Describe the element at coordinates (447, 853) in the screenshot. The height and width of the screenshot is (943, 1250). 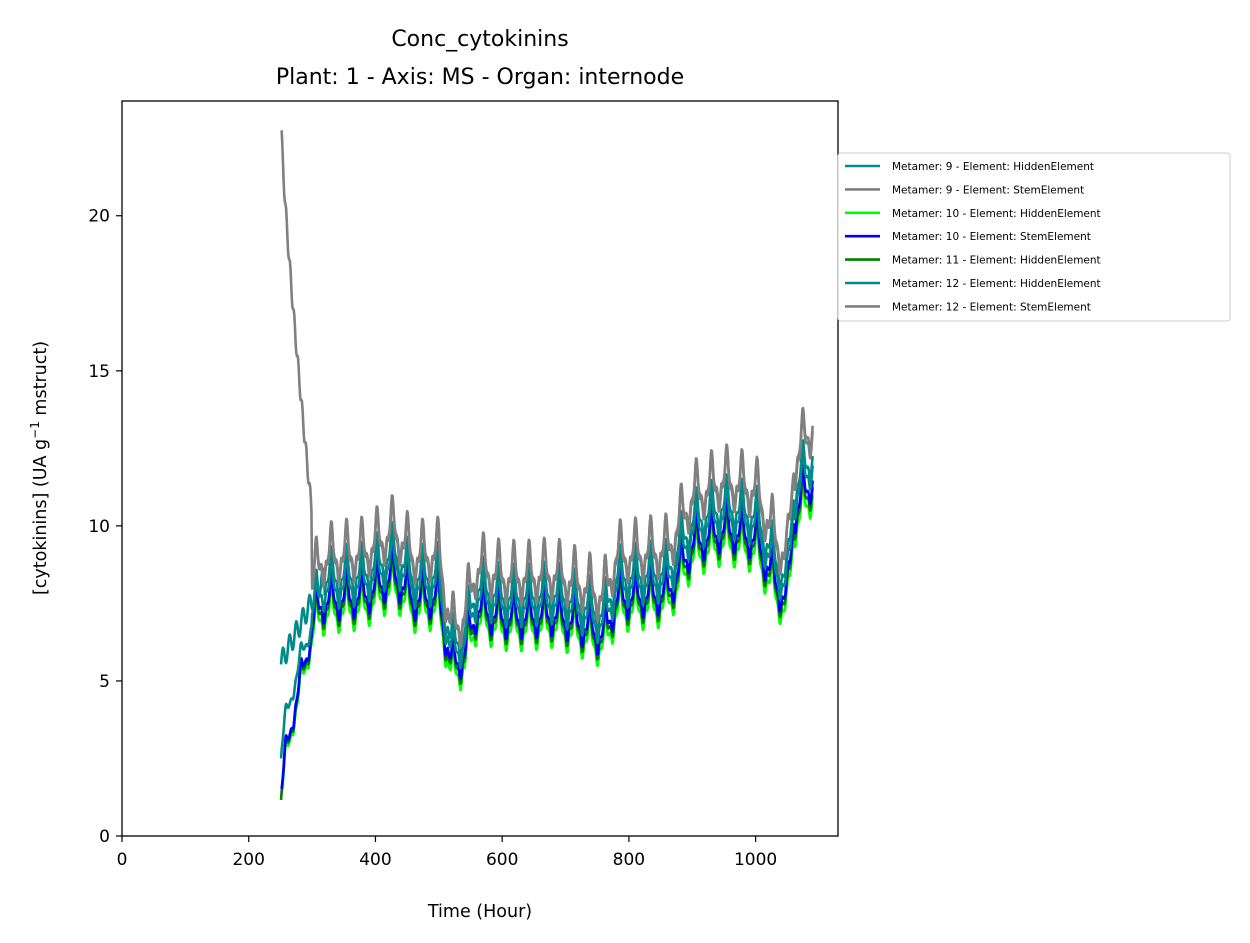
I see `x-axis-ticks: 0 200 400 600 800 1000` at that location.